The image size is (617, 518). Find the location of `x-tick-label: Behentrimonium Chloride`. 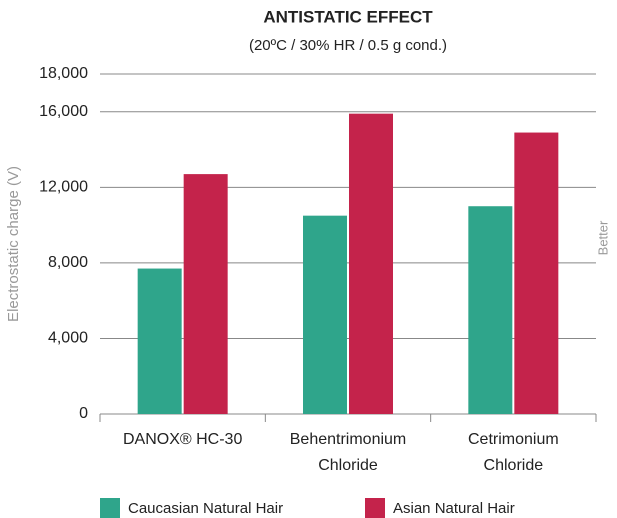

x-tick-label: Behentrimonium Chloride is located at coordinates (348, 452).